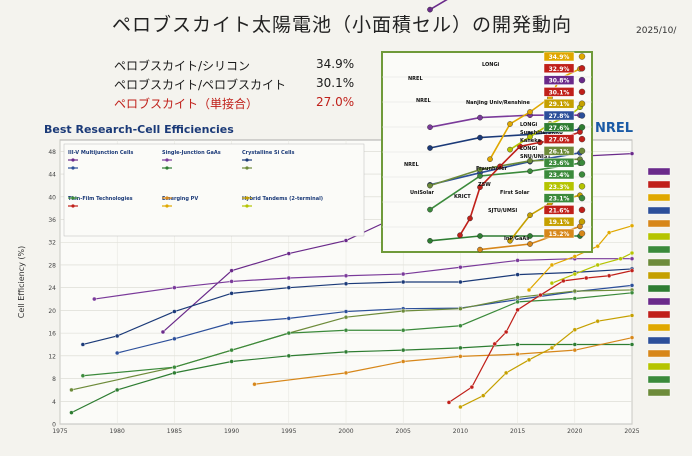 The image size is (692, 456). What do you see at coordinates (559, 140) in the screenshot?
I see `inset-efficiency-label: 27.0%` at bounding box center [559, 140].